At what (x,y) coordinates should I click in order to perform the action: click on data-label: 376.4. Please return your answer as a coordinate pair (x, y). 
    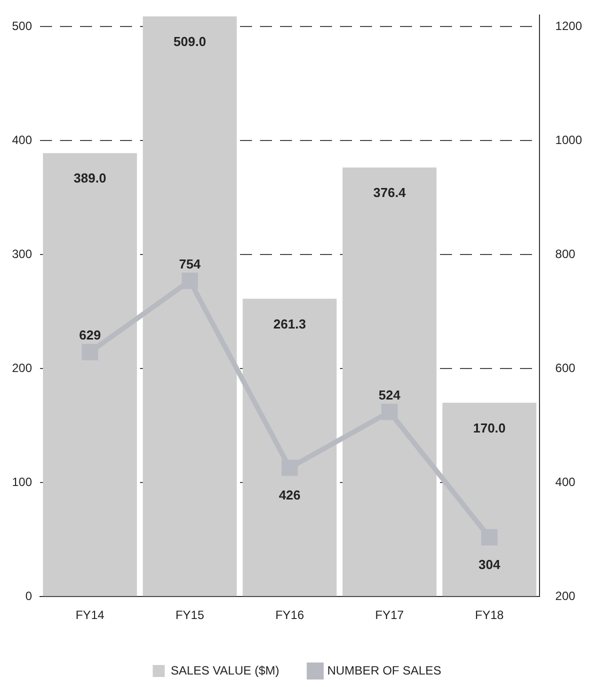
    Looking at the image, I should click on (390, 192).